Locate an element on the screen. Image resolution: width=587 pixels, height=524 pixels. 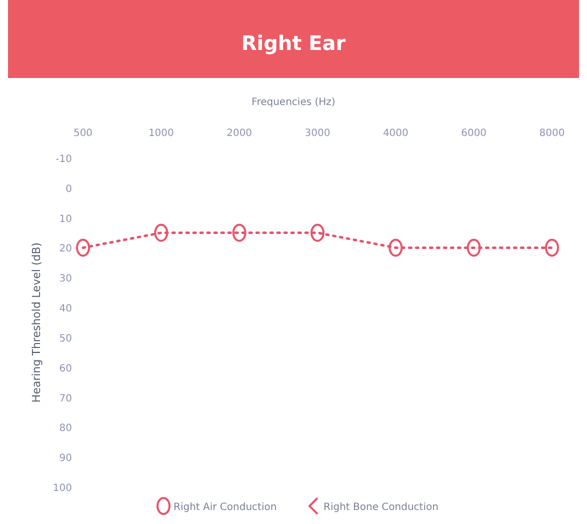
x-tick-label: 1000 is located at coordinates (161, 133).